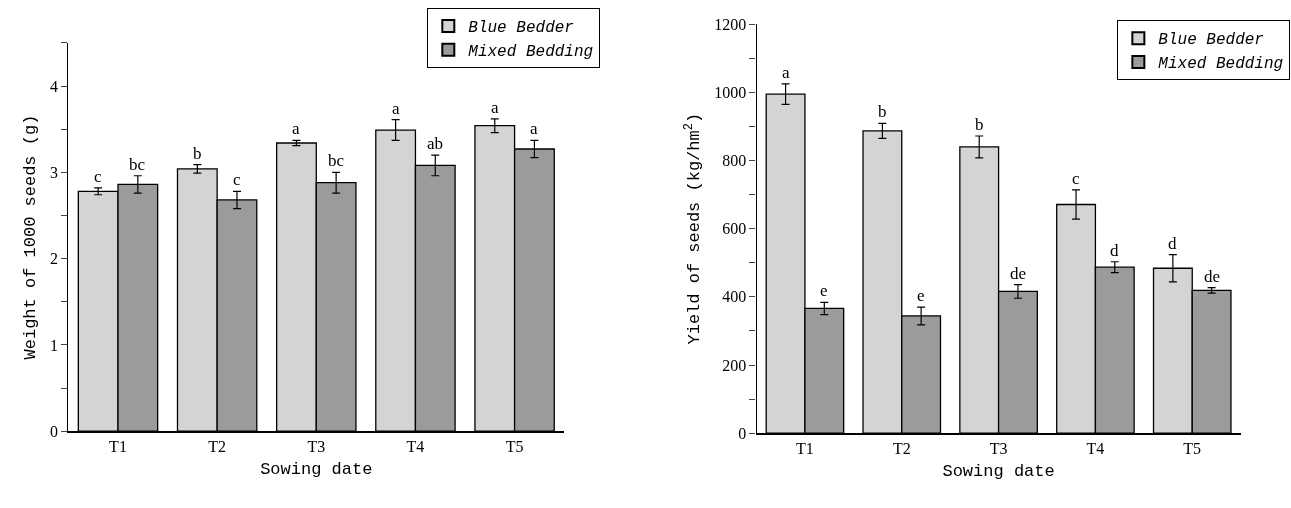  What do you see at coordinates (730, 24) in the screenshot?
I see `y-tick-label: 1200` at bounding box center [730, 24].